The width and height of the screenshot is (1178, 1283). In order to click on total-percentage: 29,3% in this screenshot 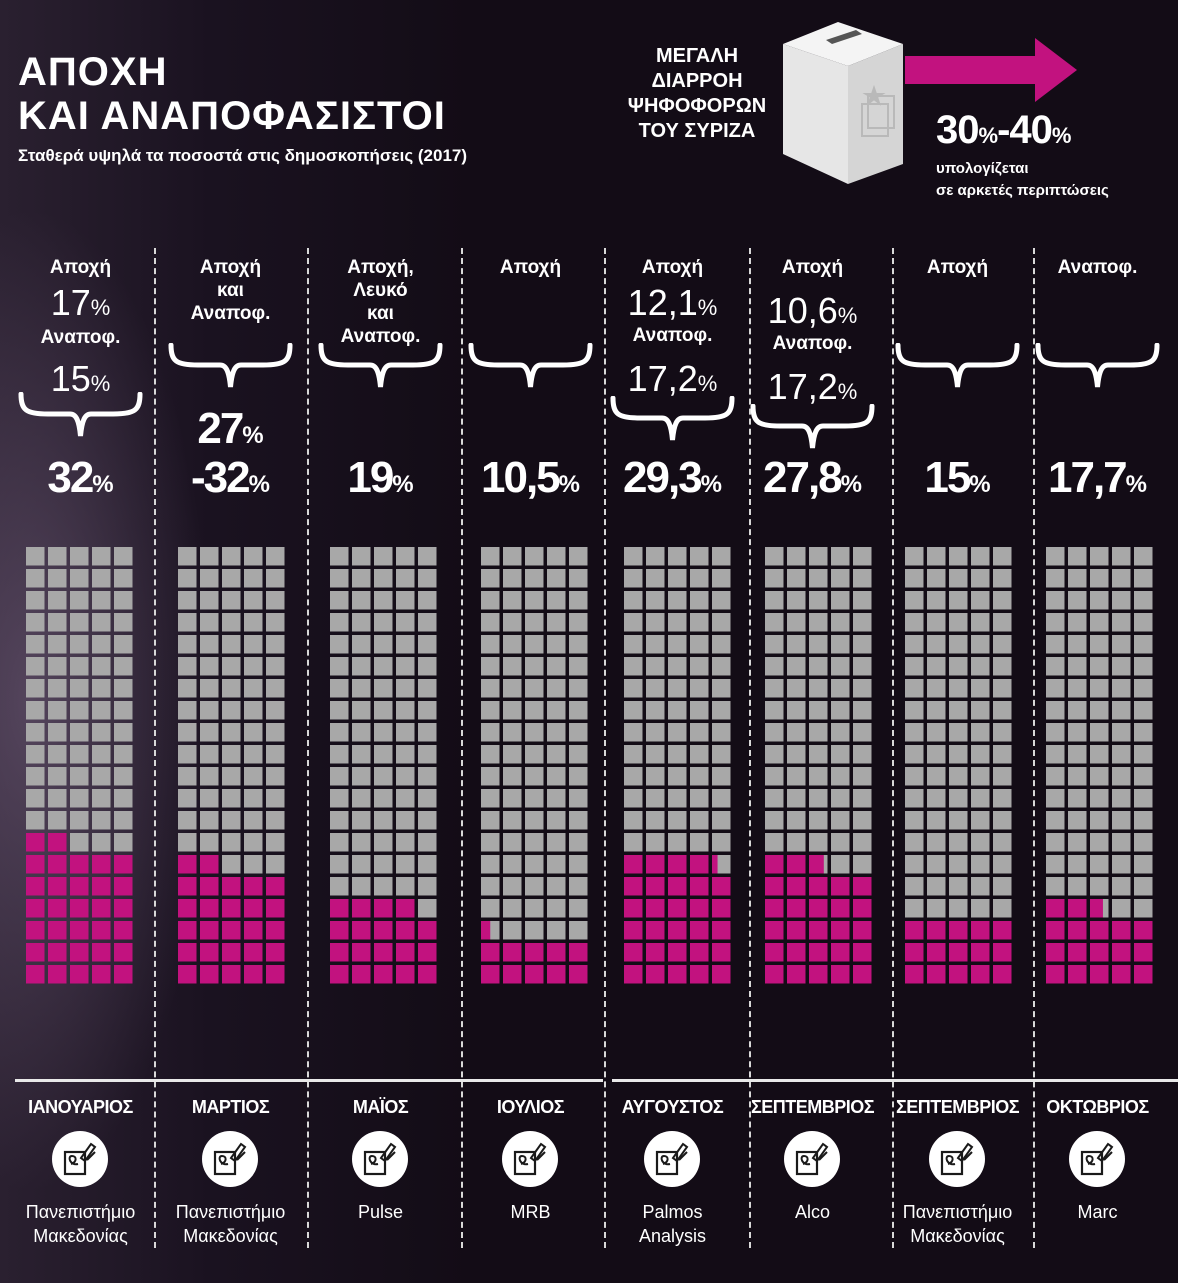, I will do `click(672, 481)`.